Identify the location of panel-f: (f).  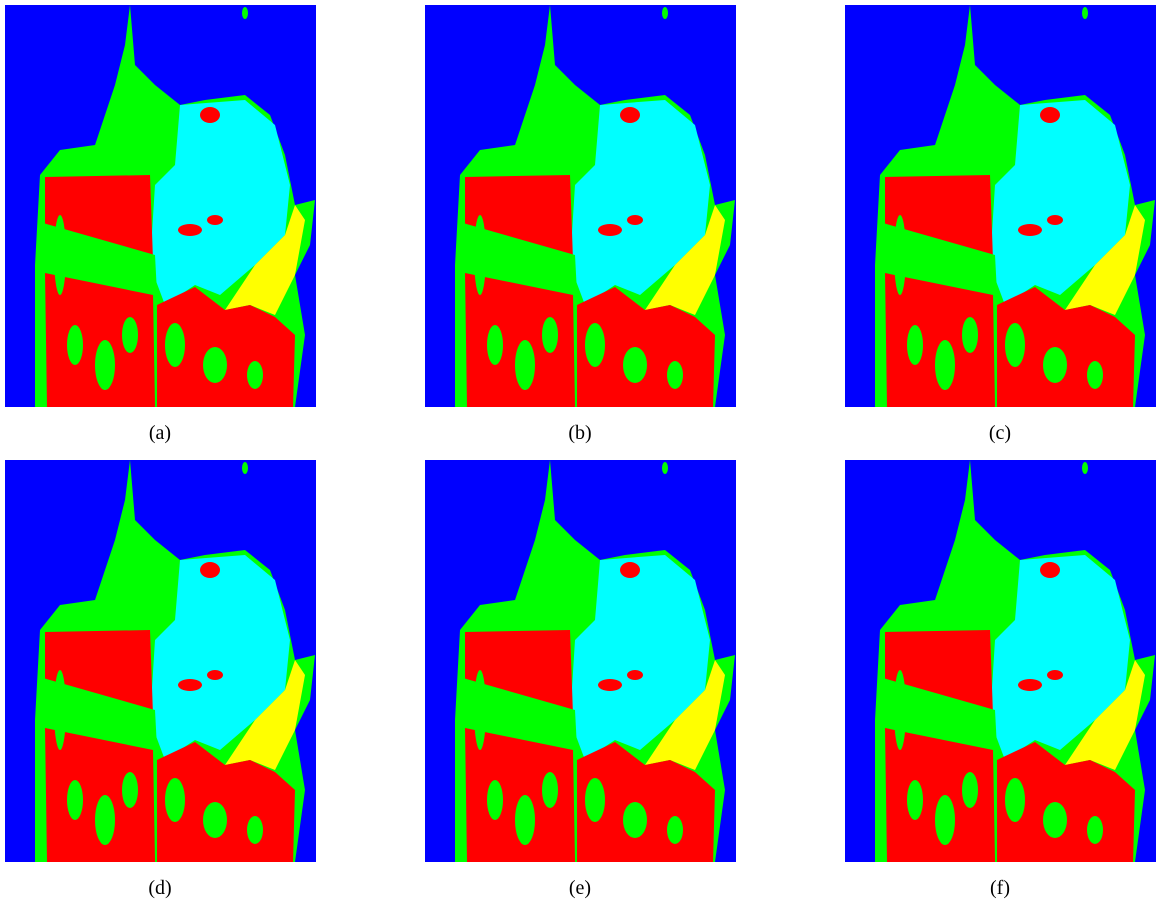
(1000, 679).